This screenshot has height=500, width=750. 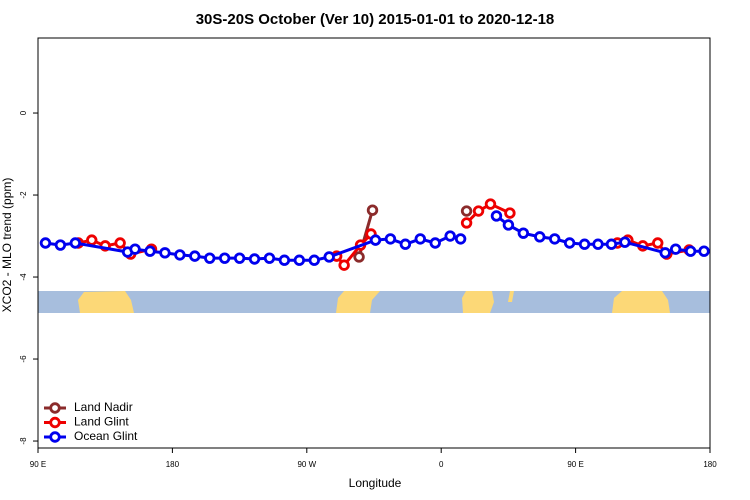 What do you see at coordinates (101, 422) in the screenshot?
I see `legend-label: Land Glint` at bounding box center [101, 422].